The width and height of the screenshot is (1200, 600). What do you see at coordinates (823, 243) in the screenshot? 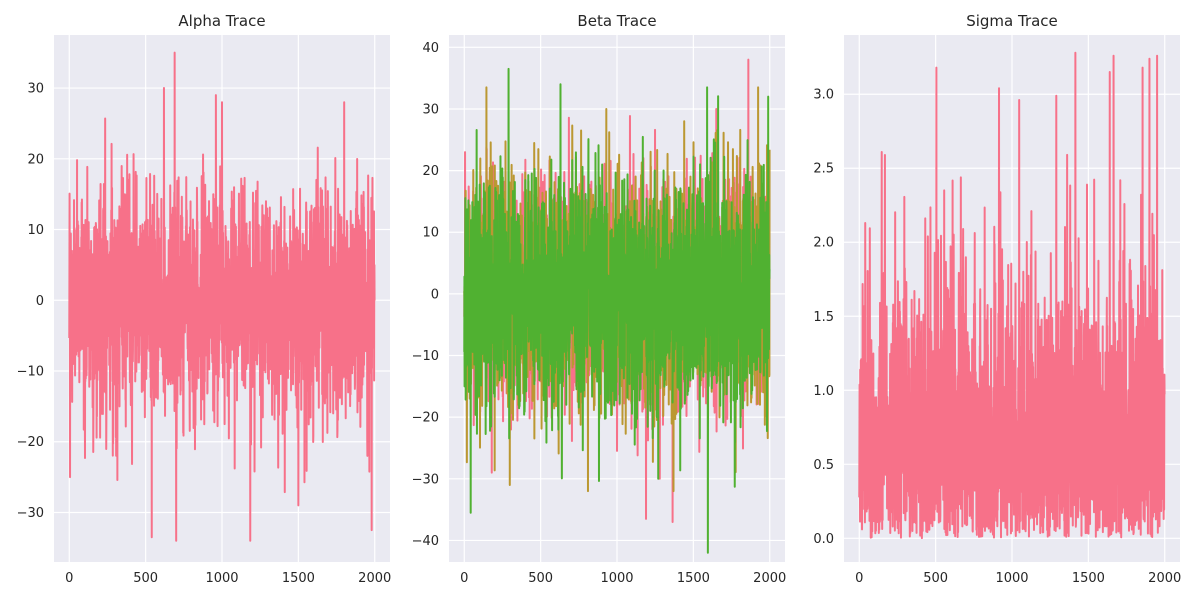
I see `y-tick-label: 2.0` at bounding box center [823, 243].